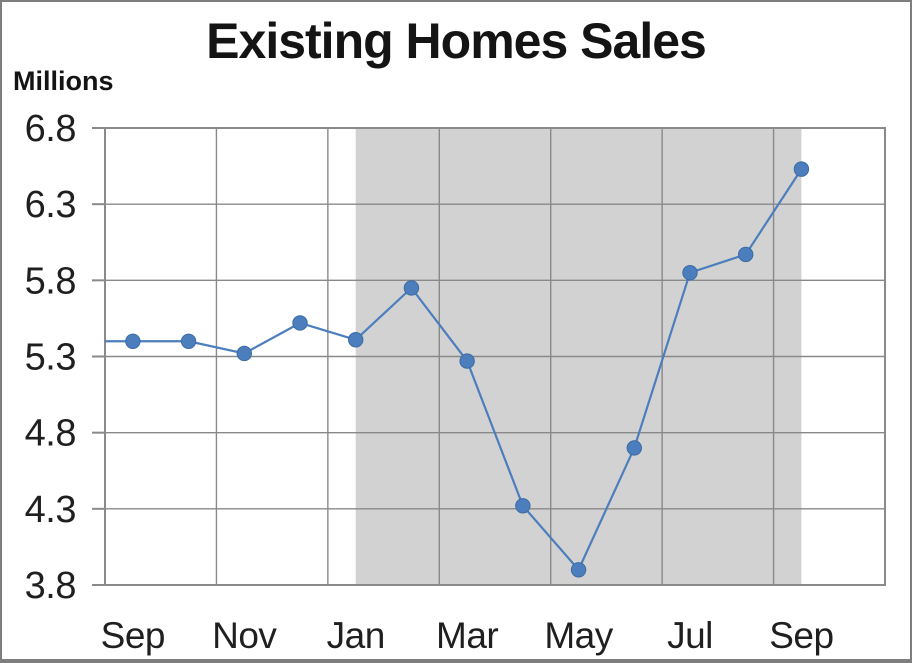 The width and height of the screenshot is (912, 663). Describe the element at coordinates (578, 635) in the screenshot. I see `x-axis-tick-label: May` at that location.